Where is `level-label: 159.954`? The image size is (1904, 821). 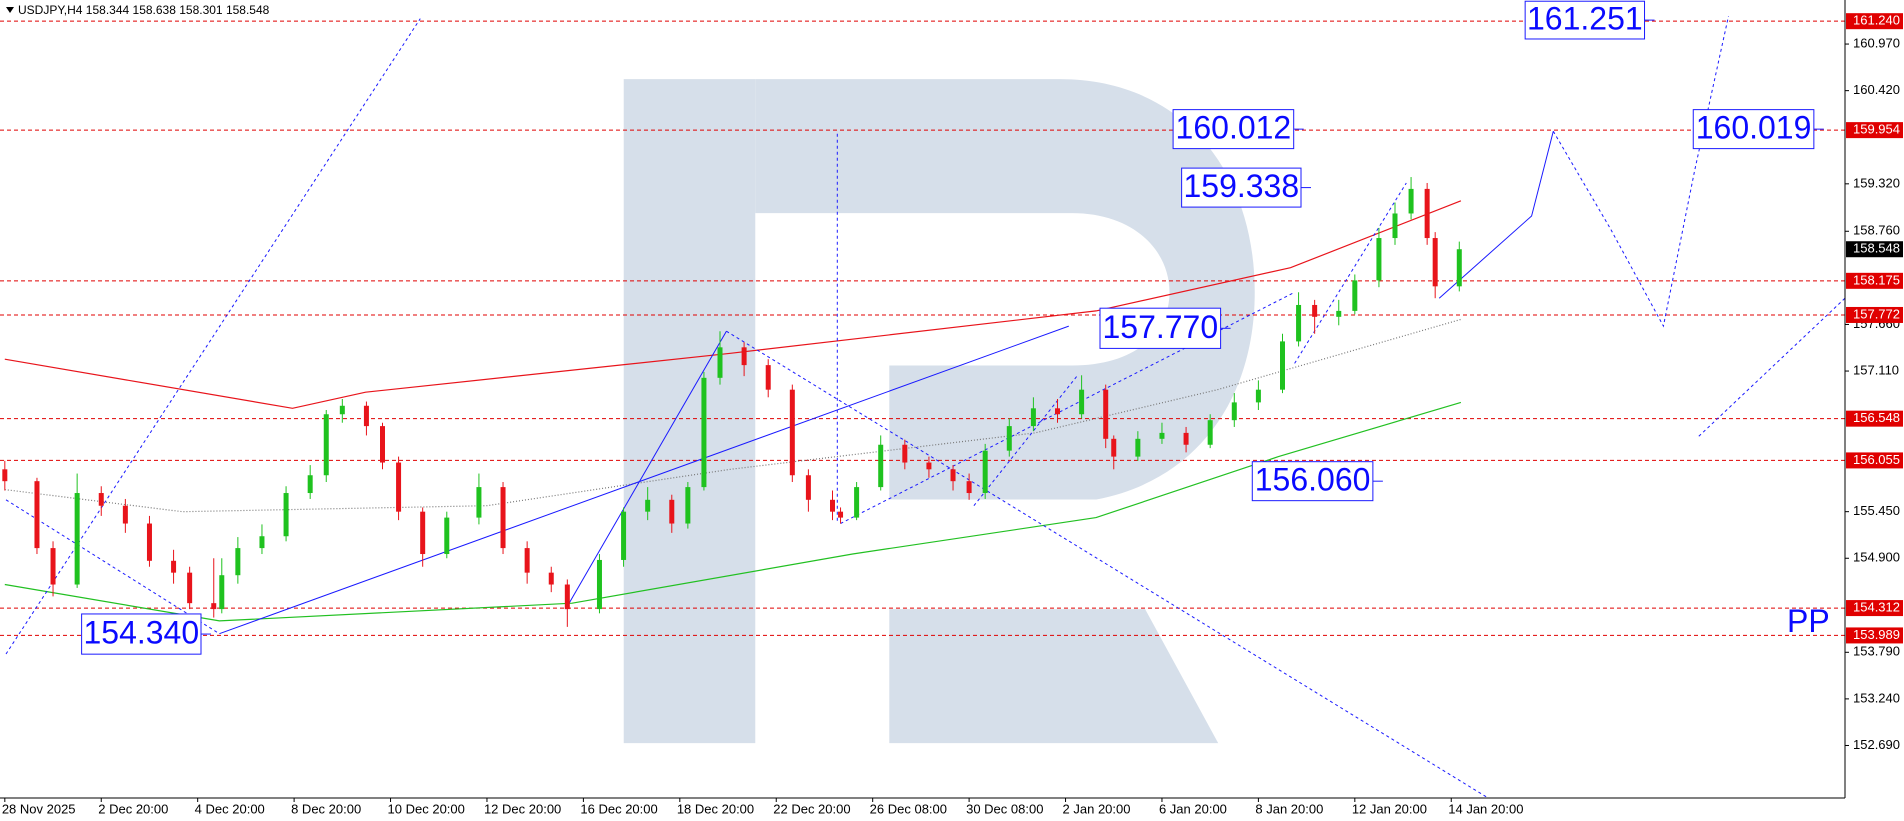
level-label: 159.954 is located at coordinates (1876, 129).